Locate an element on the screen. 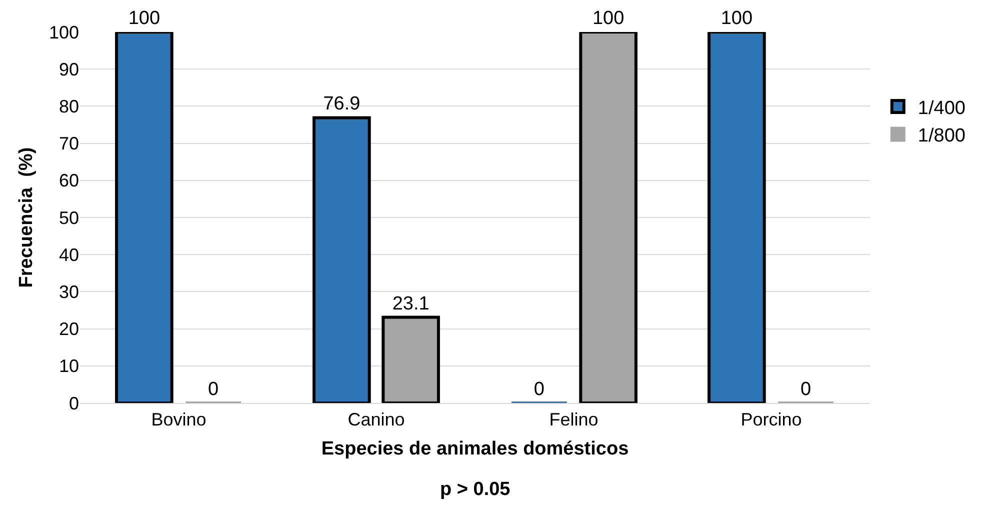 The image size is (987, 520). x-tick-label: Canino is located at coordinates (376, 420).